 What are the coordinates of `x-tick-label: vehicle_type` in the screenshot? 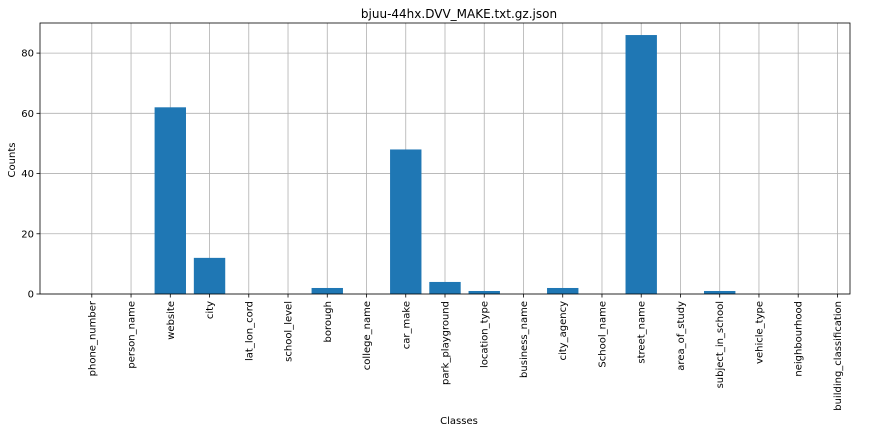 It's located at (759, 332).